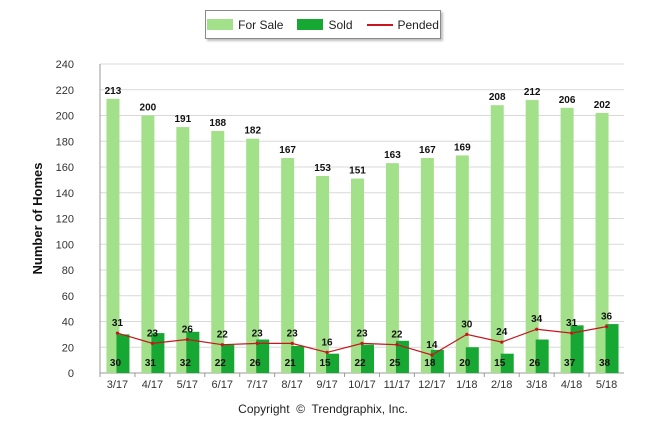 The height and width of the screenshot is (434, 646). Describe the element at coordinates (466, 385) in the screenshot. I see `x-tick-label: 1/18` at that location.